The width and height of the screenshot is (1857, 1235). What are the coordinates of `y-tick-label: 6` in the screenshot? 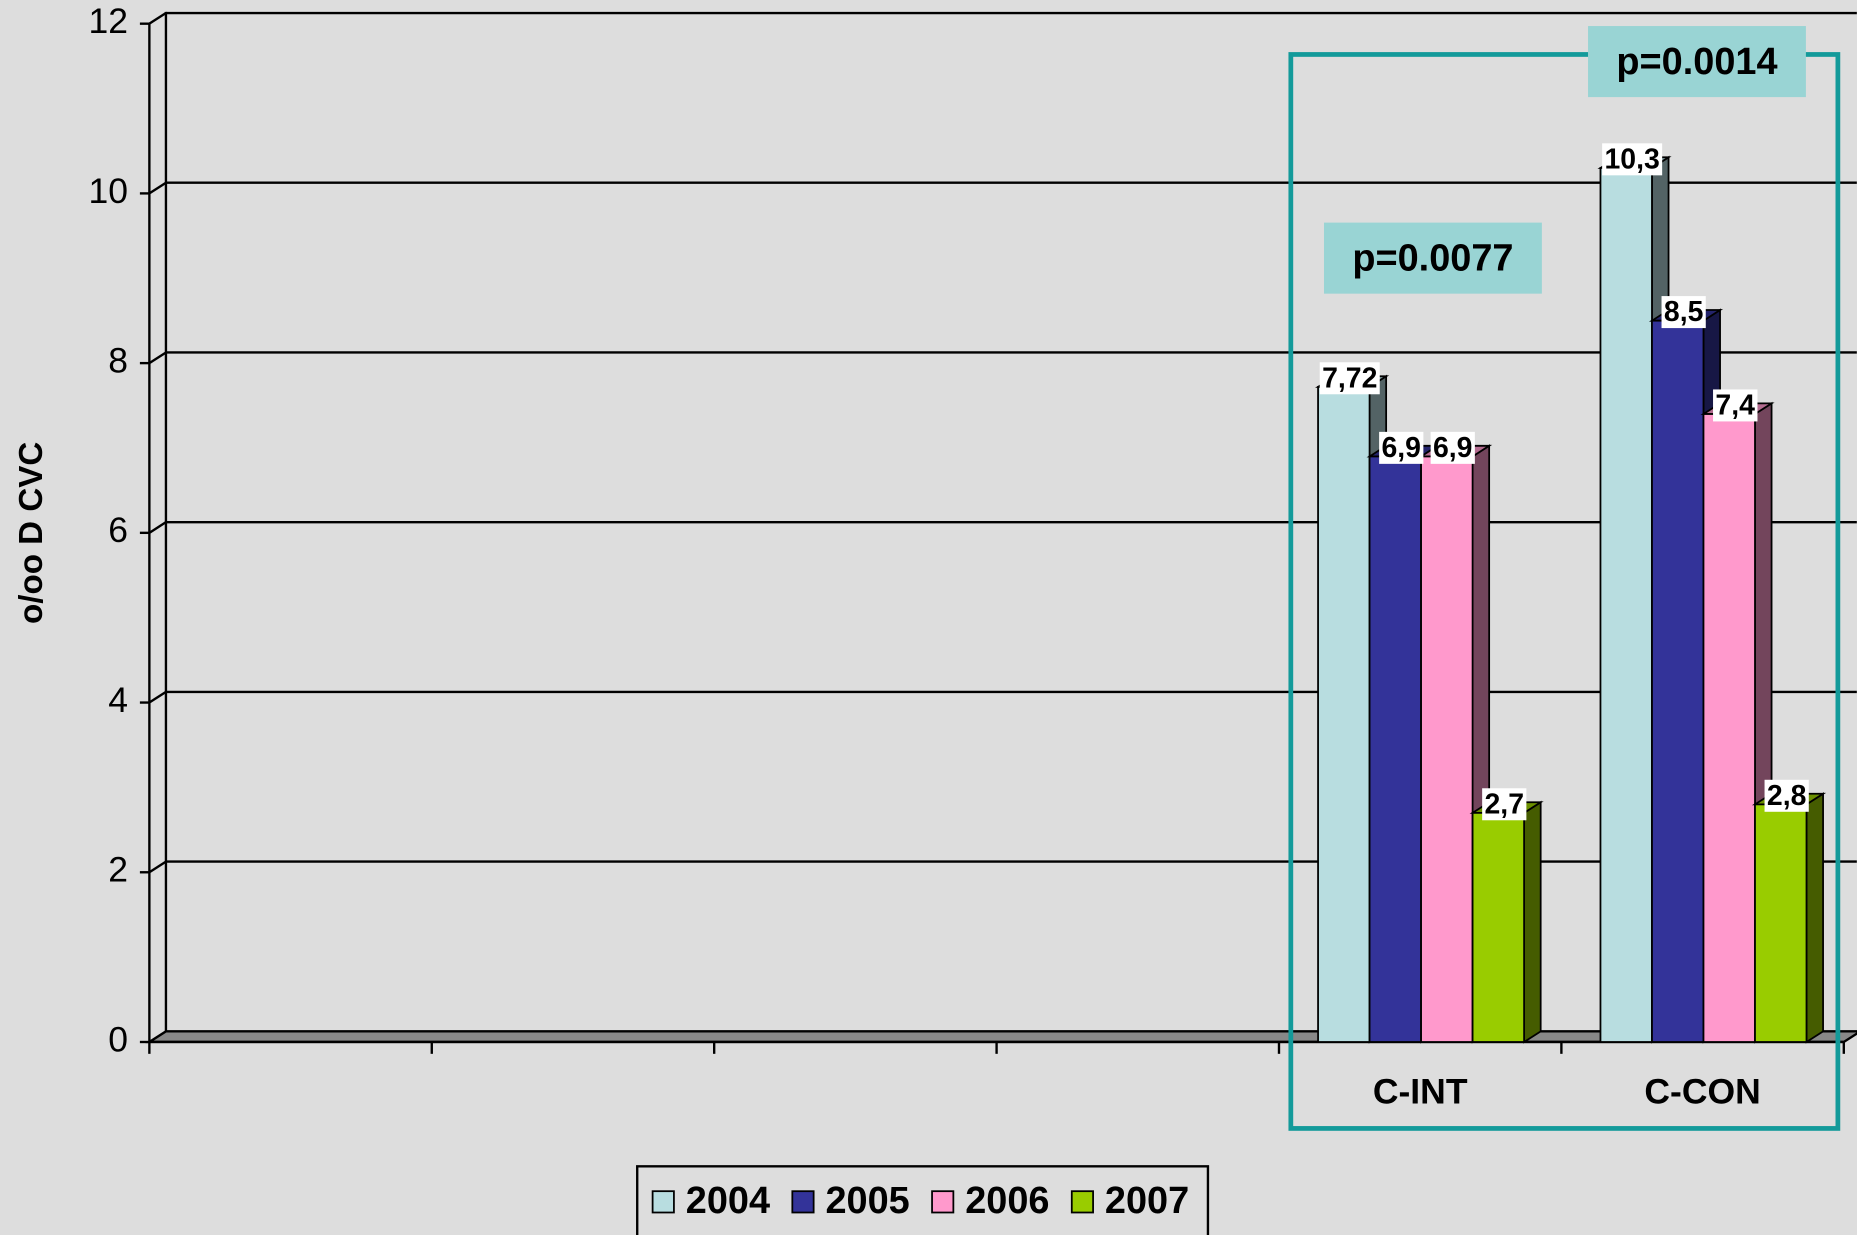 It's located at (118, 530).